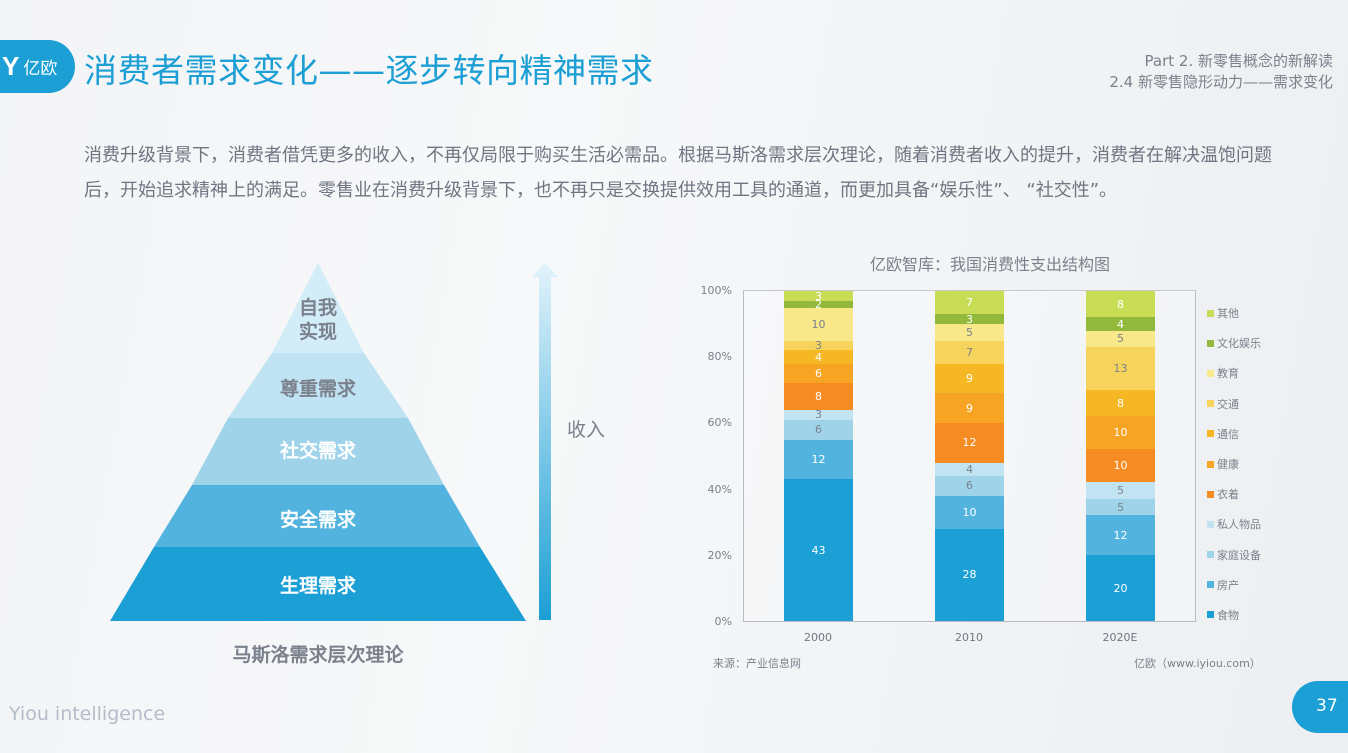  I want to click on legend-item: 健康, so click(1234, 464).